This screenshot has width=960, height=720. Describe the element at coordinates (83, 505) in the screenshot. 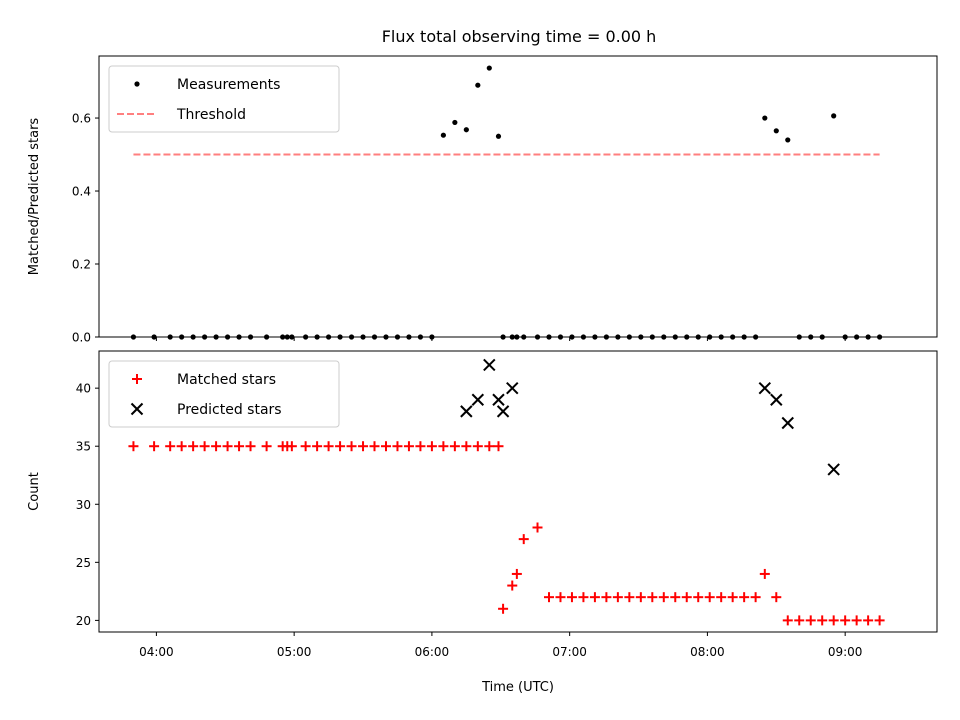

I see `y-tick-label: 30` at that location.